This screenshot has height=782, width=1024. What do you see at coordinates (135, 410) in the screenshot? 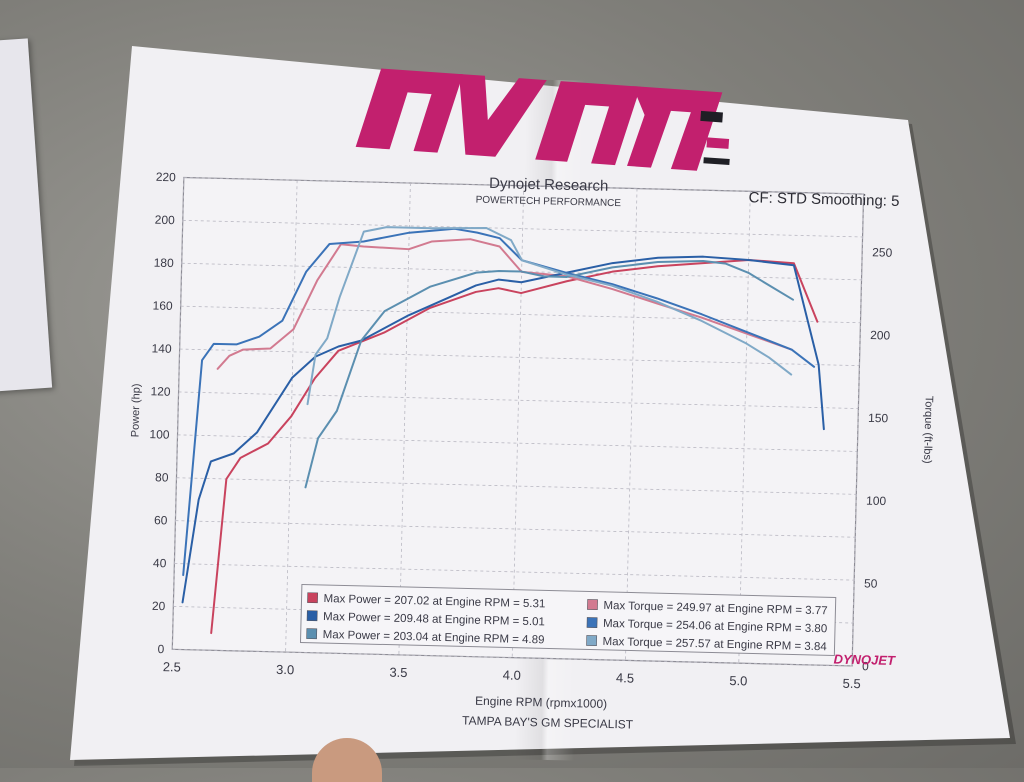
I see `y-axis-label: Power (hp)` at bounding box center [135, 410].